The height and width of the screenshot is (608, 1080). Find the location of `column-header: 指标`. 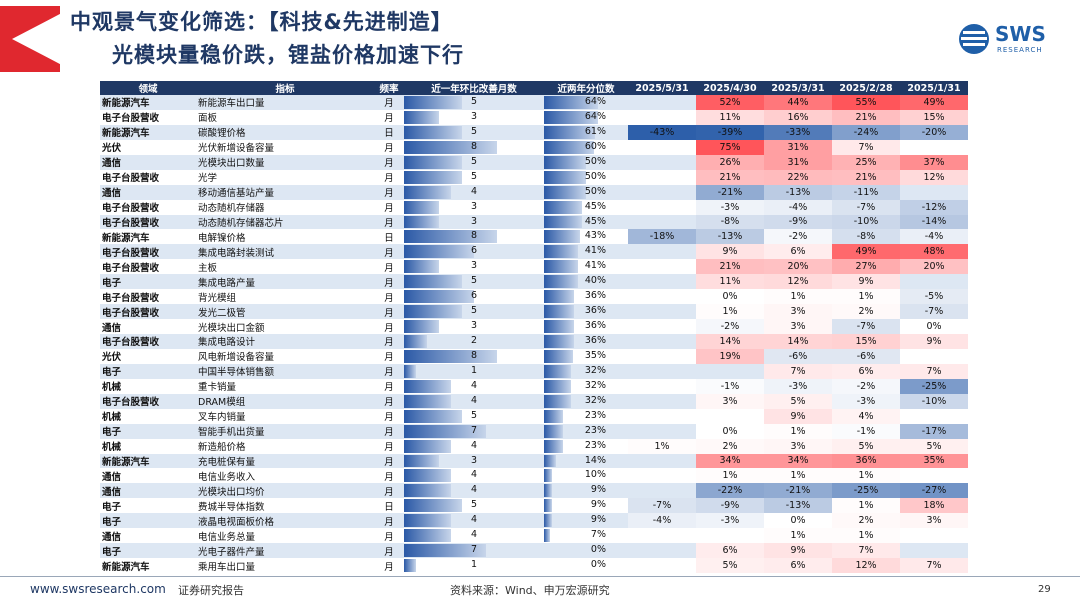

column-header: 指标 is located at coordinates (285, 88).